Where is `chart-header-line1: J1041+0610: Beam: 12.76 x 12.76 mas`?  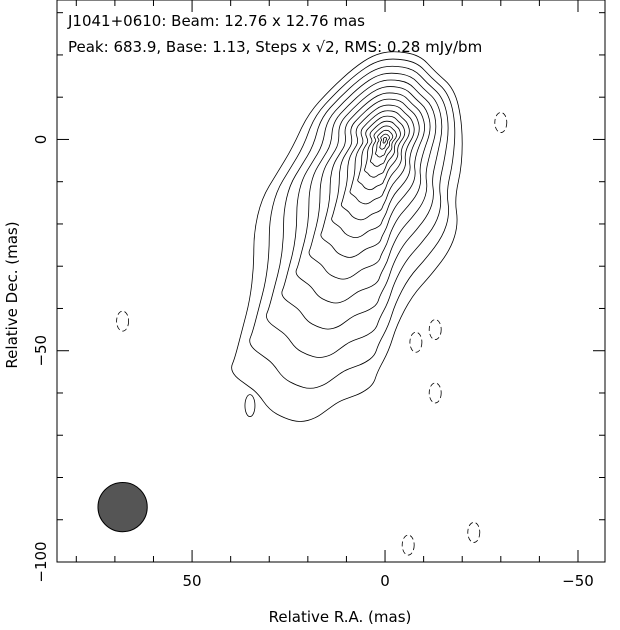
chart-header-line1: J1041+0610: Beam: 12.76 x 12.76 mas is located at coordinates (216, 21).